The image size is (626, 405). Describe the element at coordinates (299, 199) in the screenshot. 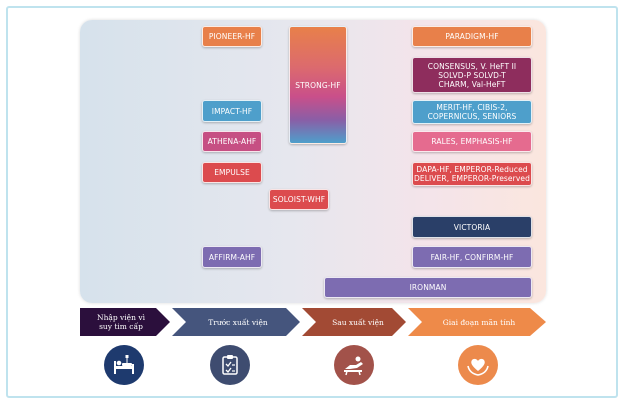

I see `trial-soloist-whf: SOLOIST-WHF` at that location.